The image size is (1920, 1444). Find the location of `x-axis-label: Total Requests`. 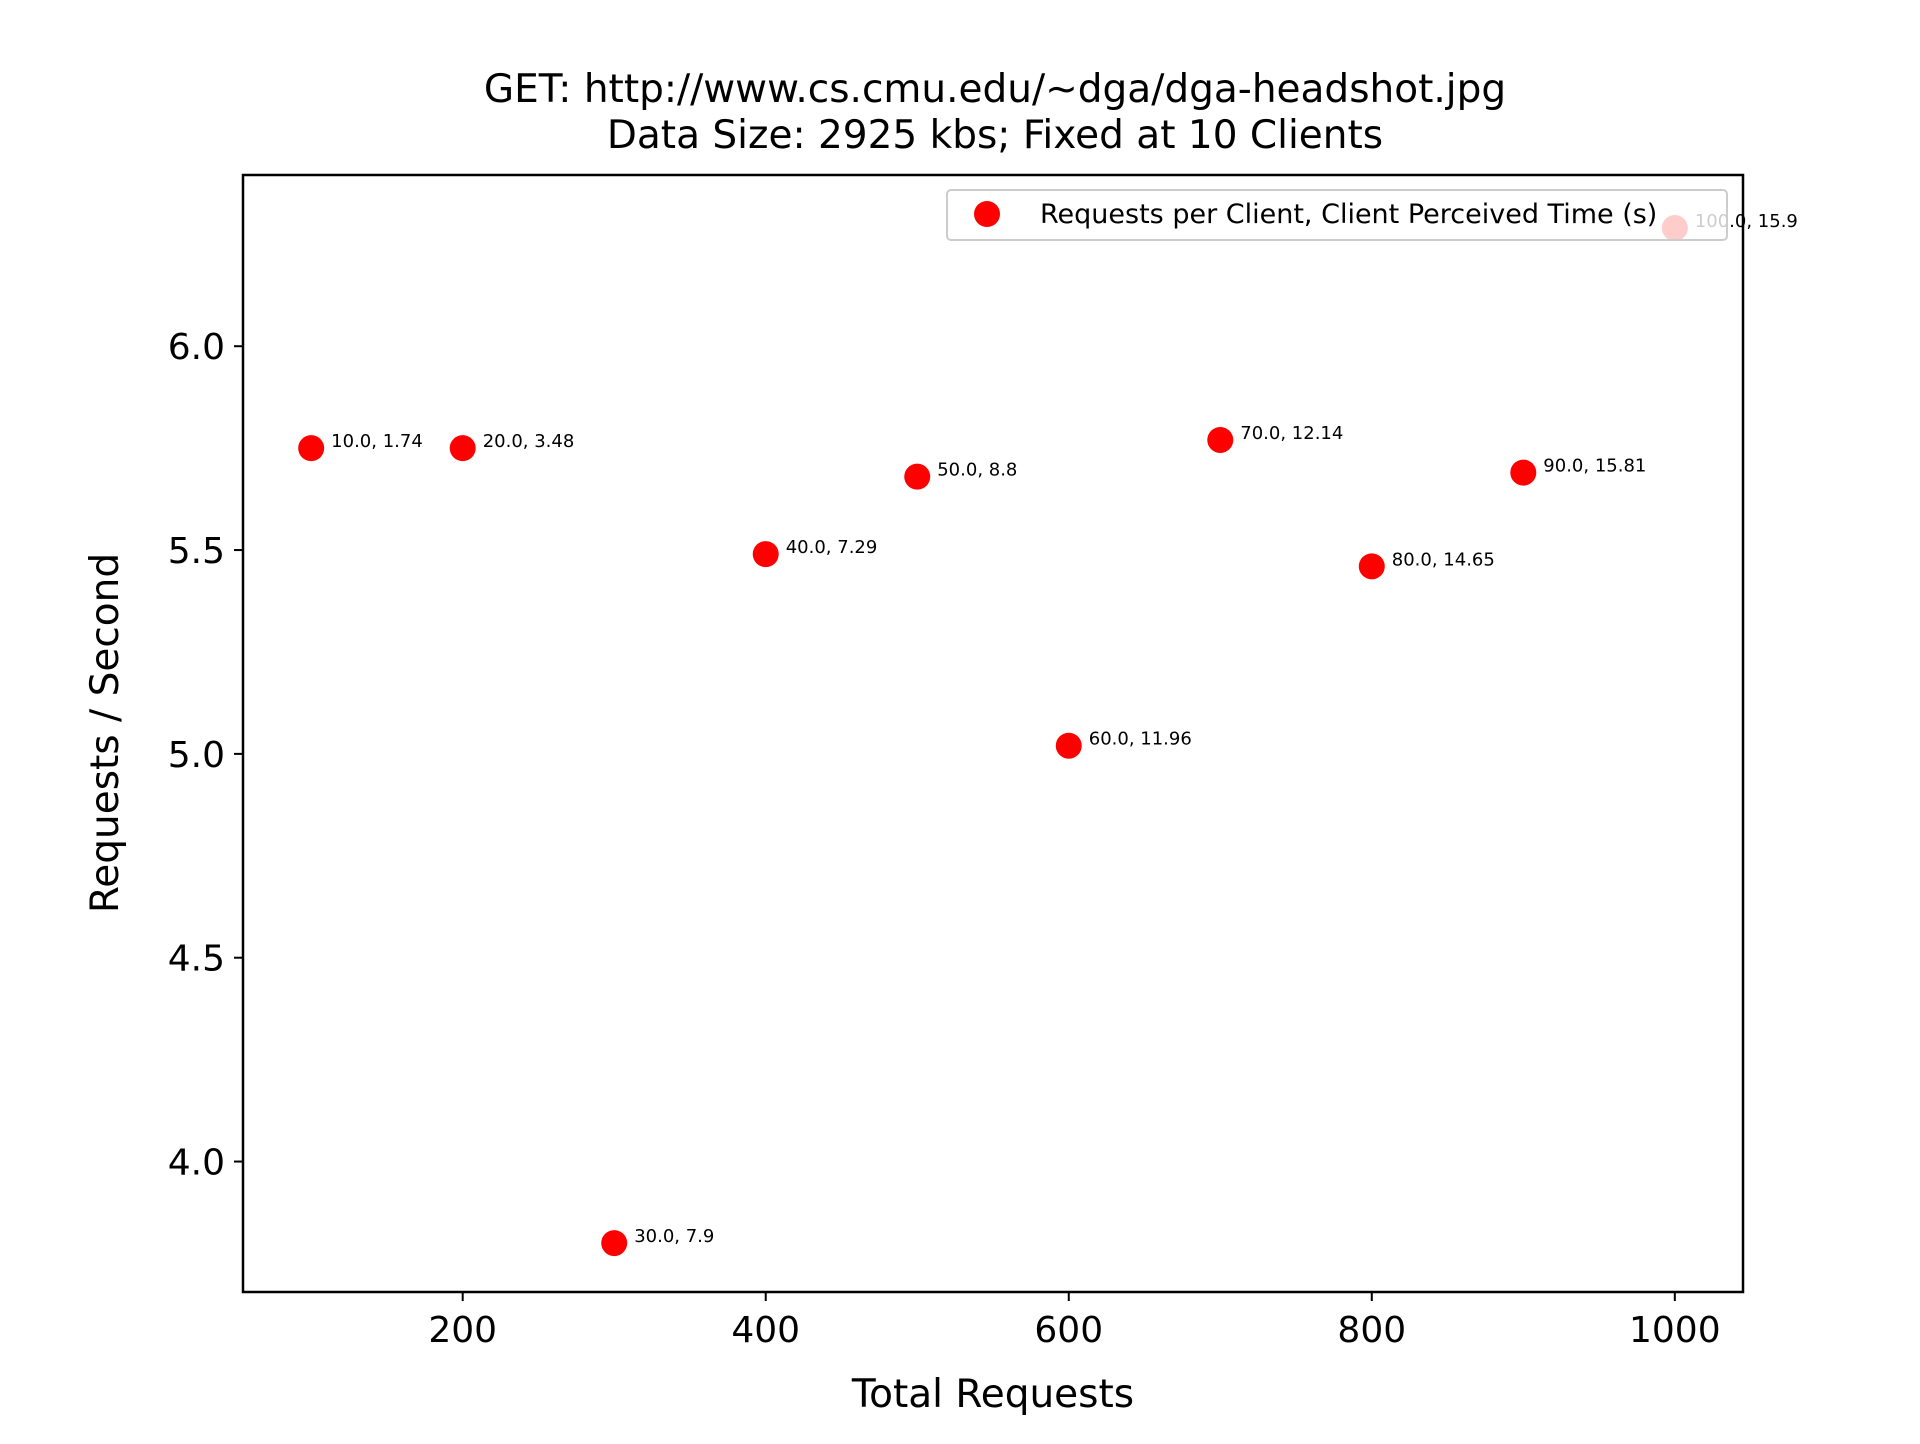

x-axis-label: Total Requests is located at coordinates (992, 1394).